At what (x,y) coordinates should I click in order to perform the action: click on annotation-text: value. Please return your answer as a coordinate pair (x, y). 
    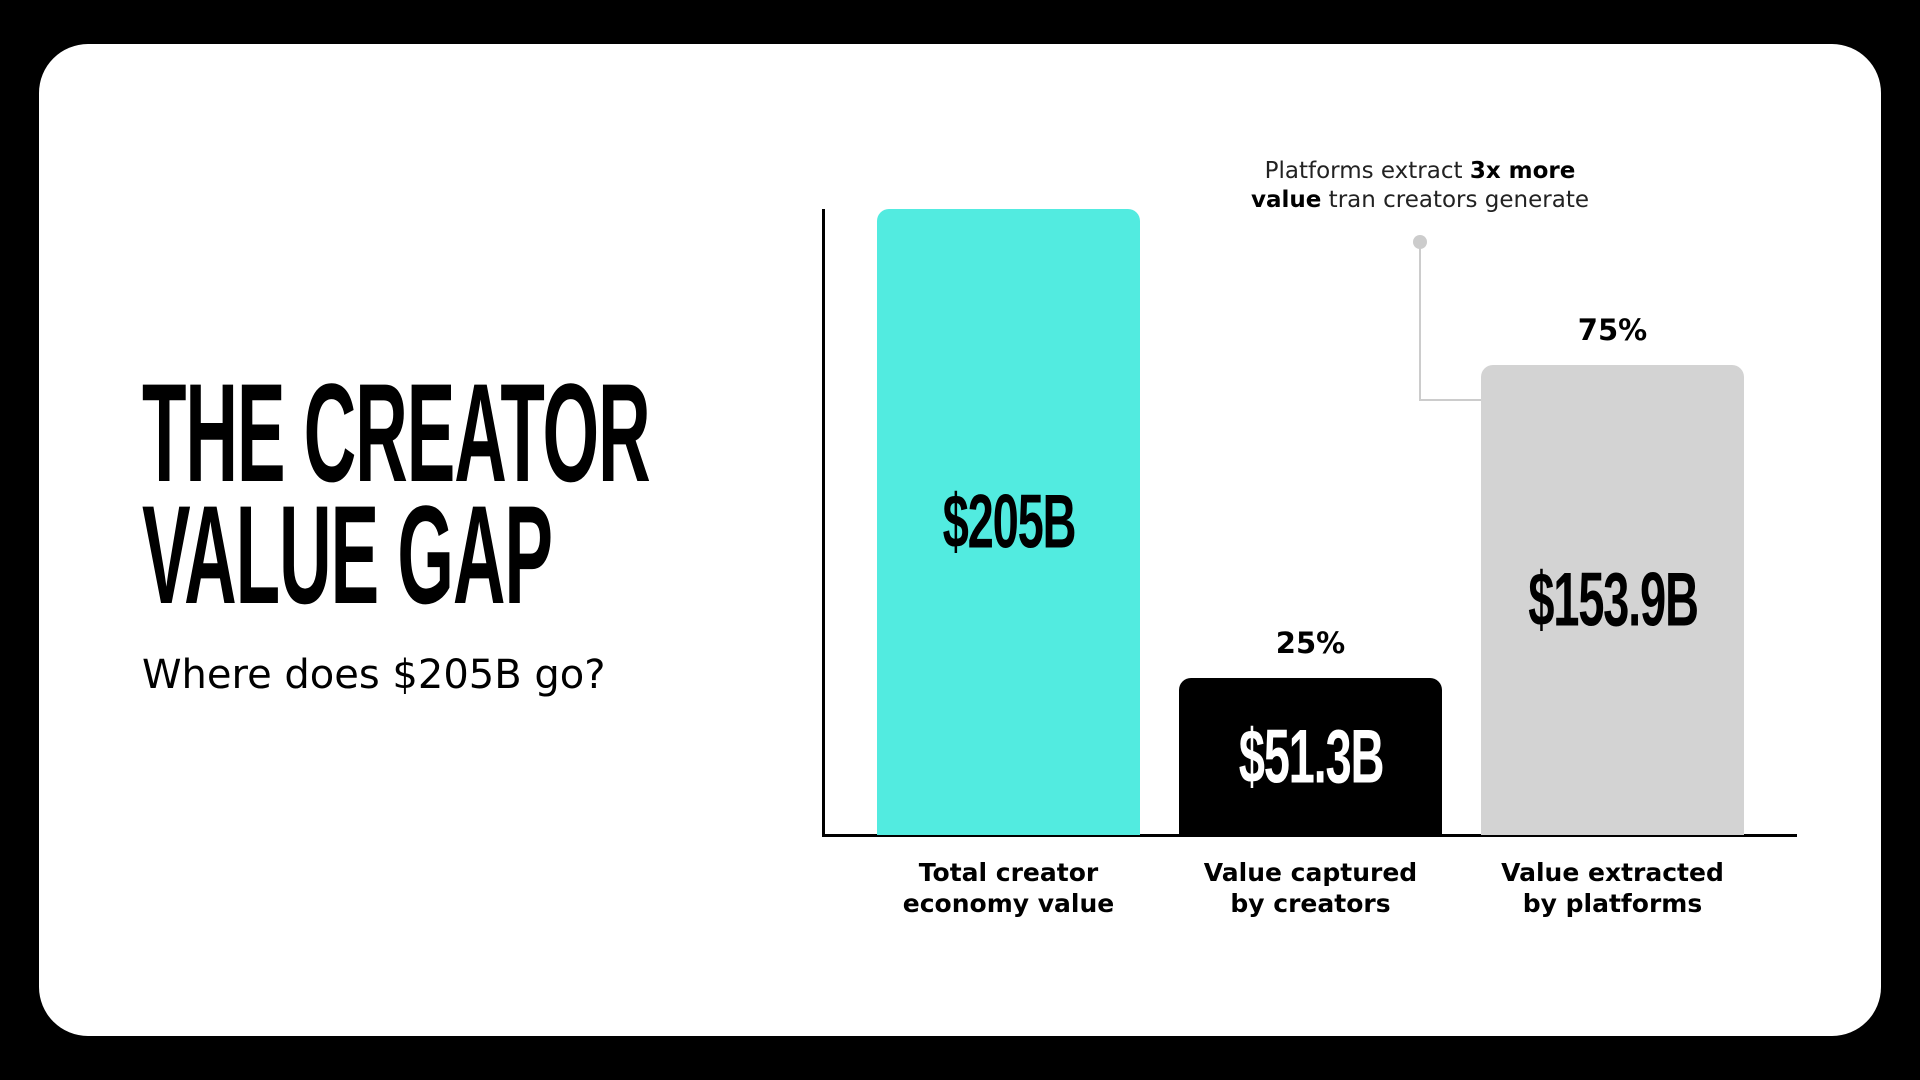
    Looking at the image, I should click on (1286, 200).